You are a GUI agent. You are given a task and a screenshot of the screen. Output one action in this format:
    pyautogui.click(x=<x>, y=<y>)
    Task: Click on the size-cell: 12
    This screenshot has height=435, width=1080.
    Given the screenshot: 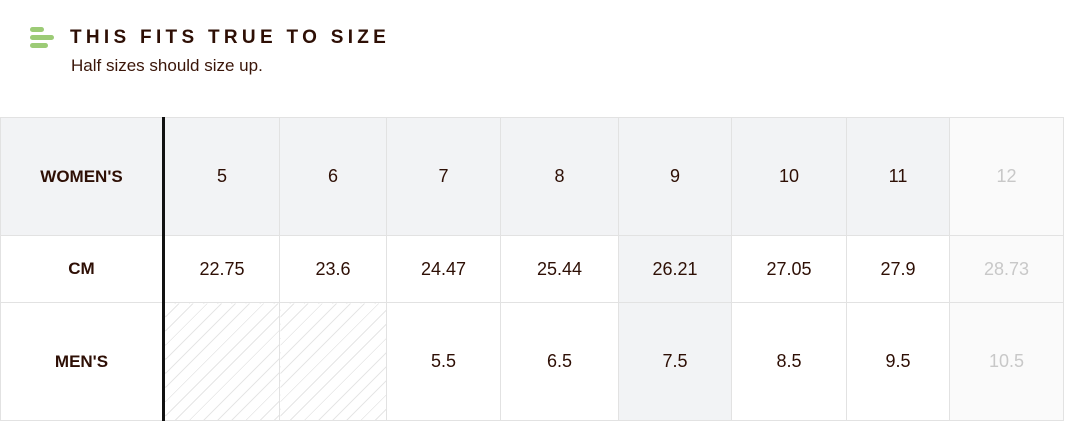 What is the action you would take?
    pyautogui.click(x=1006, y=176)
    